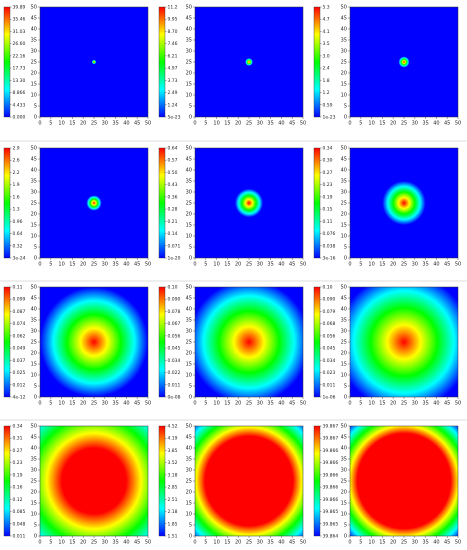  I want to click on colorbar-label: 8.70, so click(173, 32).